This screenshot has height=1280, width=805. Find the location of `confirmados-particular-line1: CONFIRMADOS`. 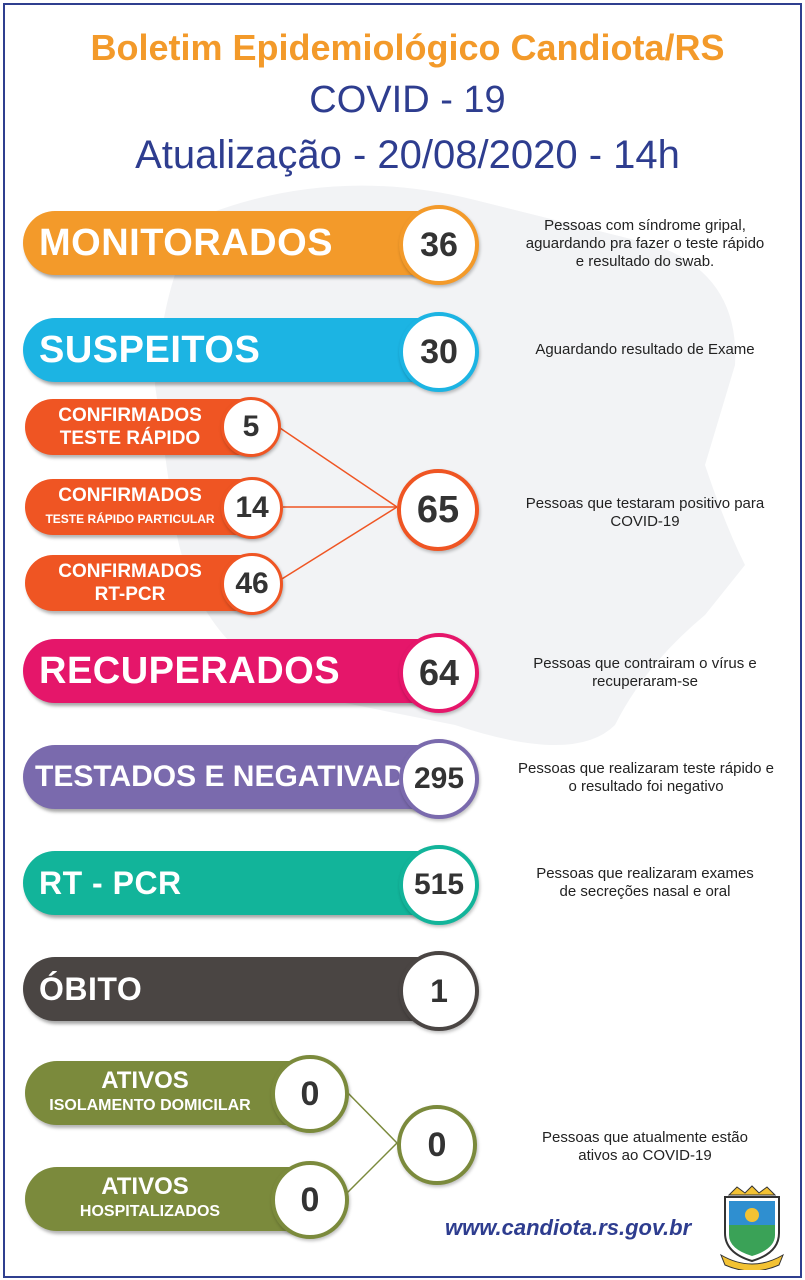

confirmados-particular-line1: CONFIRMADOS is located at coordinates (130, 495).